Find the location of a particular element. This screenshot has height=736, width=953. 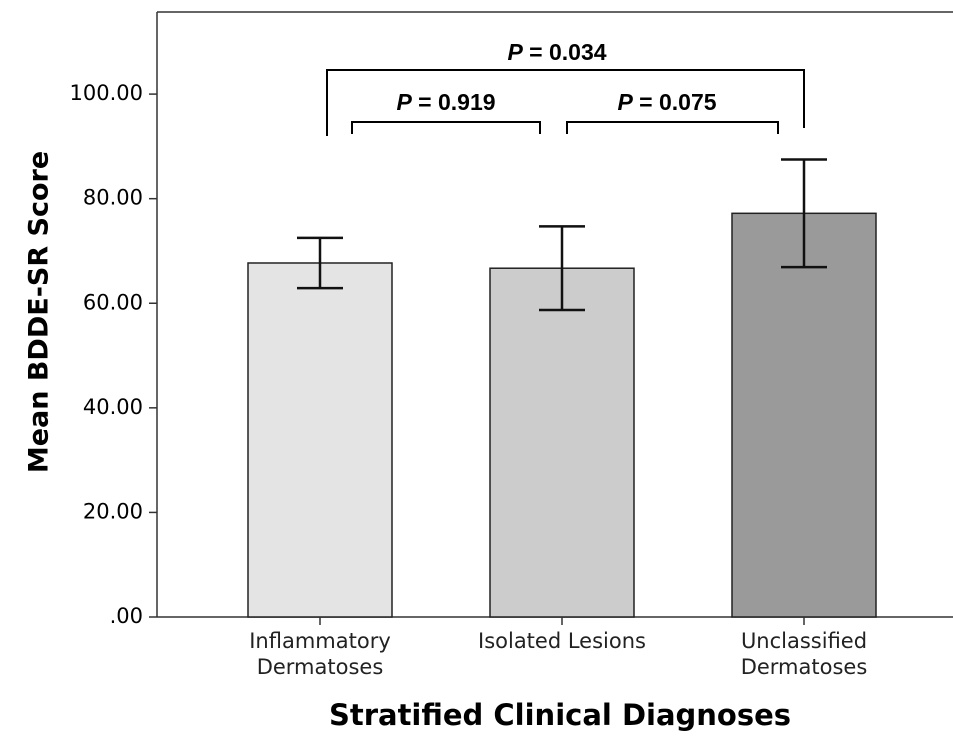

y-tick-label: 20.00 is located at coordinates (113, 511).